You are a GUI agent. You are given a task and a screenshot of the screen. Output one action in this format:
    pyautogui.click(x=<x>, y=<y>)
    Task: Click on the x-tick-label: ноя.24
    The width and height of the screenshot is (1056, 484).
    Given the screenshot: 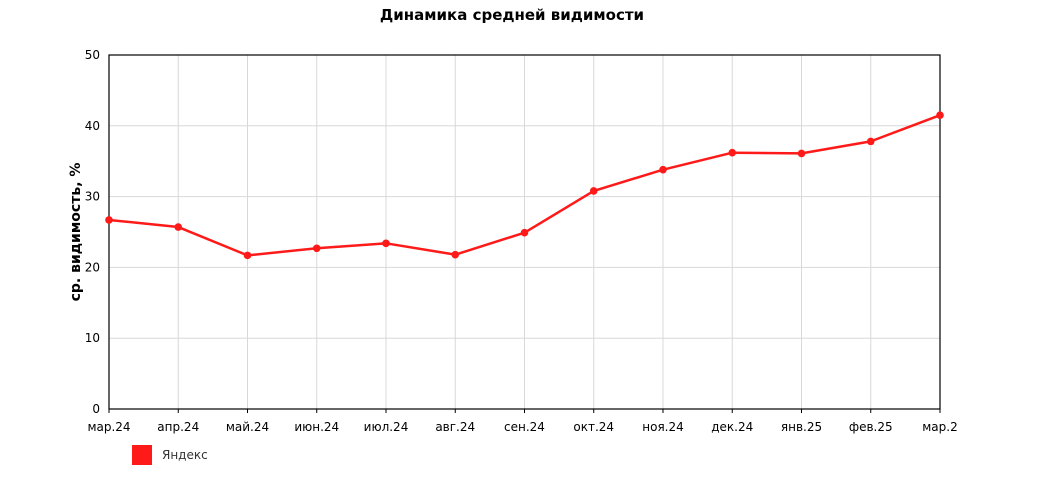 What is the action you would take?
    pyautogui.click(x=663, y=427)
    